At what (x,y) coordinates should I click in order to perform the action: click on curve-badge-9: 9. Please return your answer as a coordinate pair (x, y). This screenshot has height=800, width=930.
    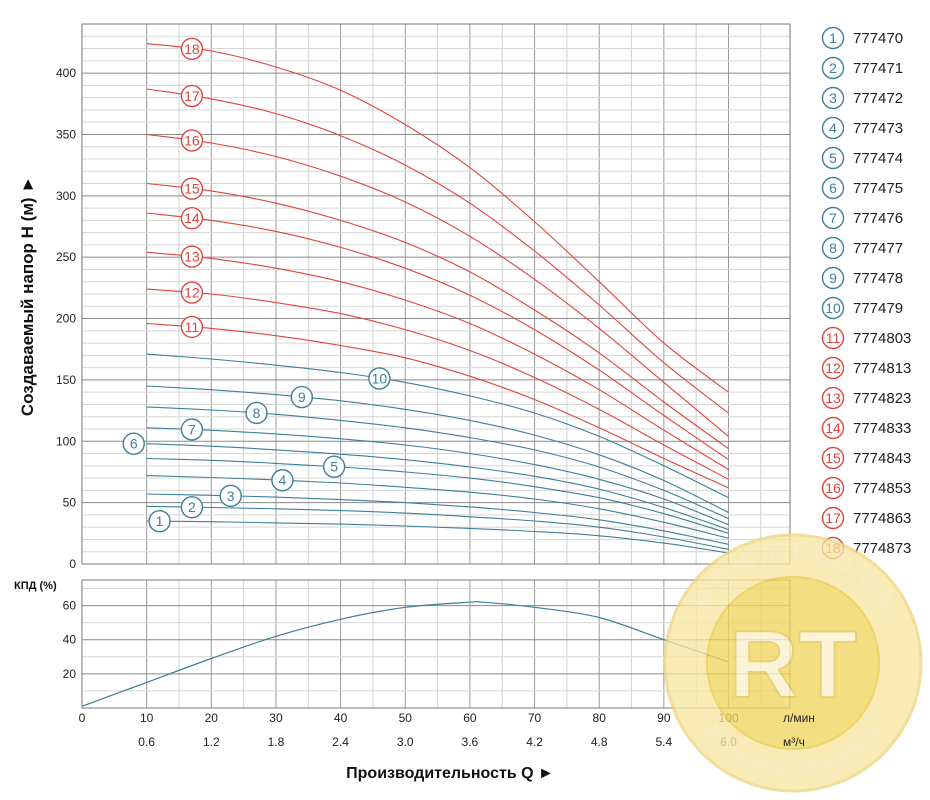
    Looking at the image, I should click on (302, 397).